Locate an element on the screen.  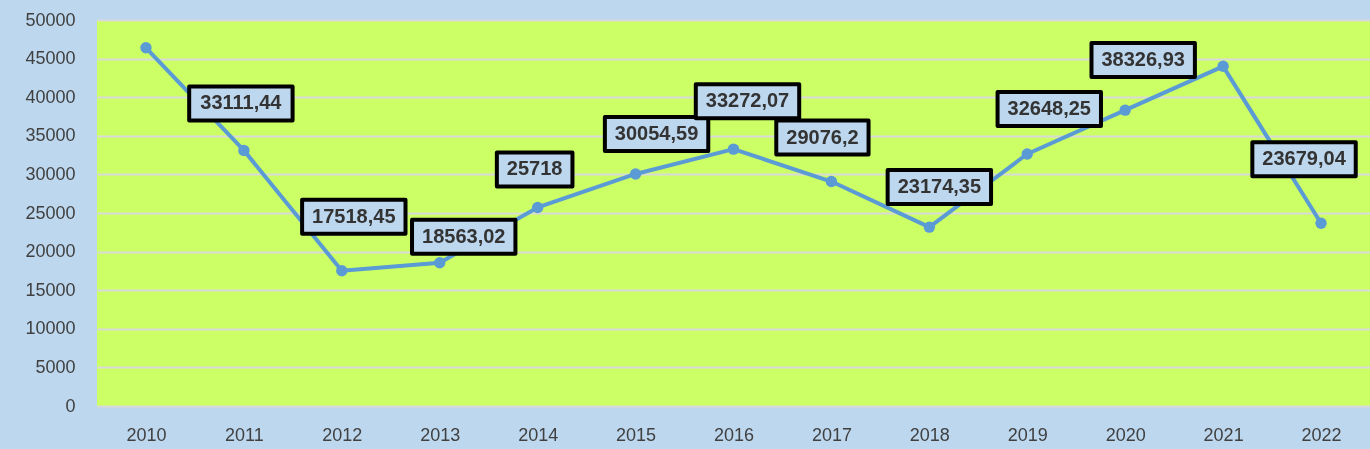
y-tick-label: 15000 is located at coordinates (50, 289).